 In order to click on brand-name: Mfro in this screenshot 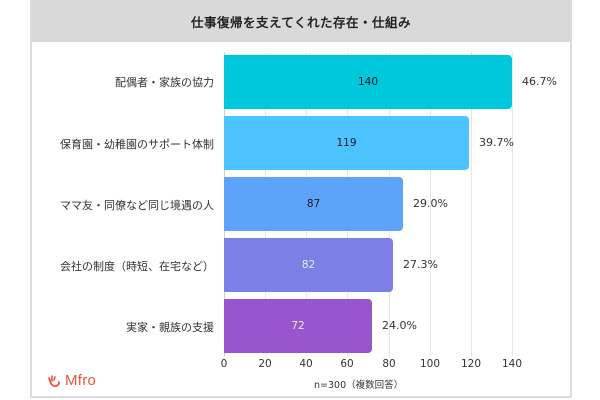, I will do `click(81, 380)`.